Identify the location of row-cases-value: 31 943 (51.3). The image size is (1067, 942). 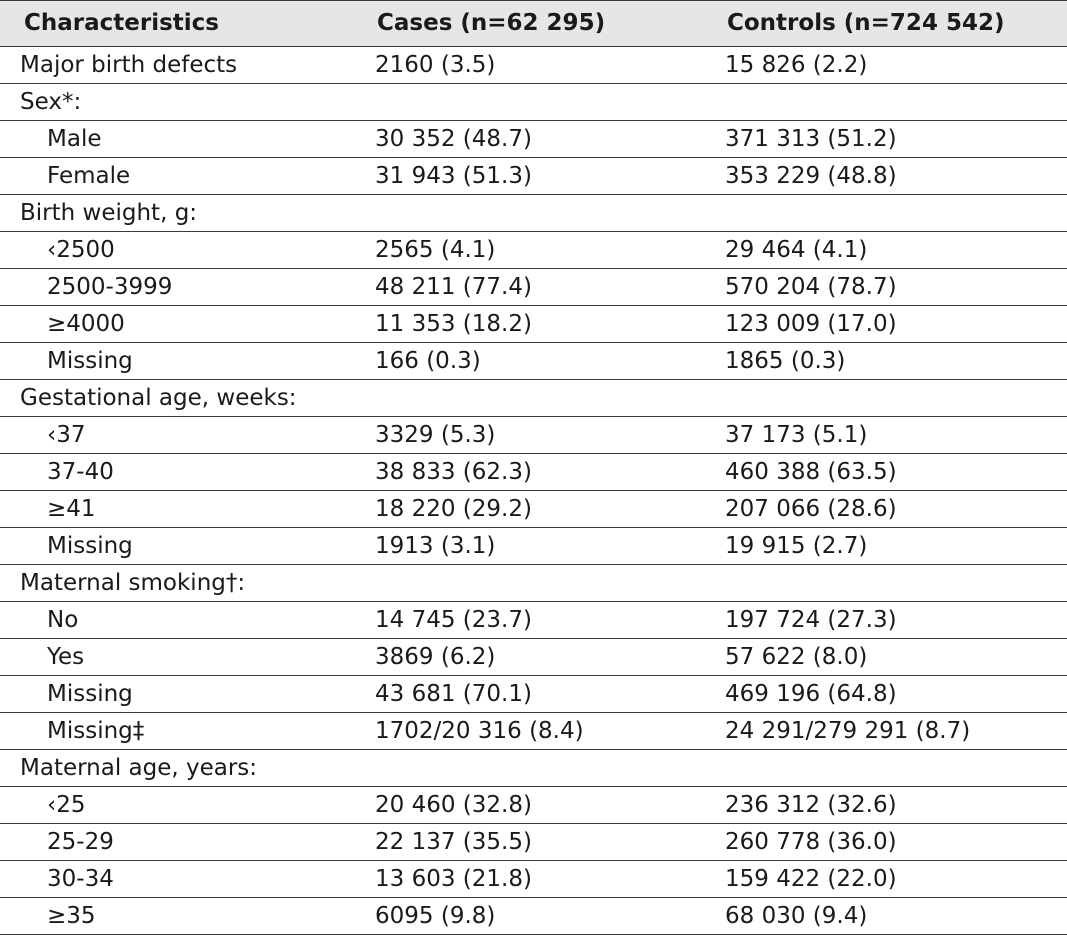
(453, 176).